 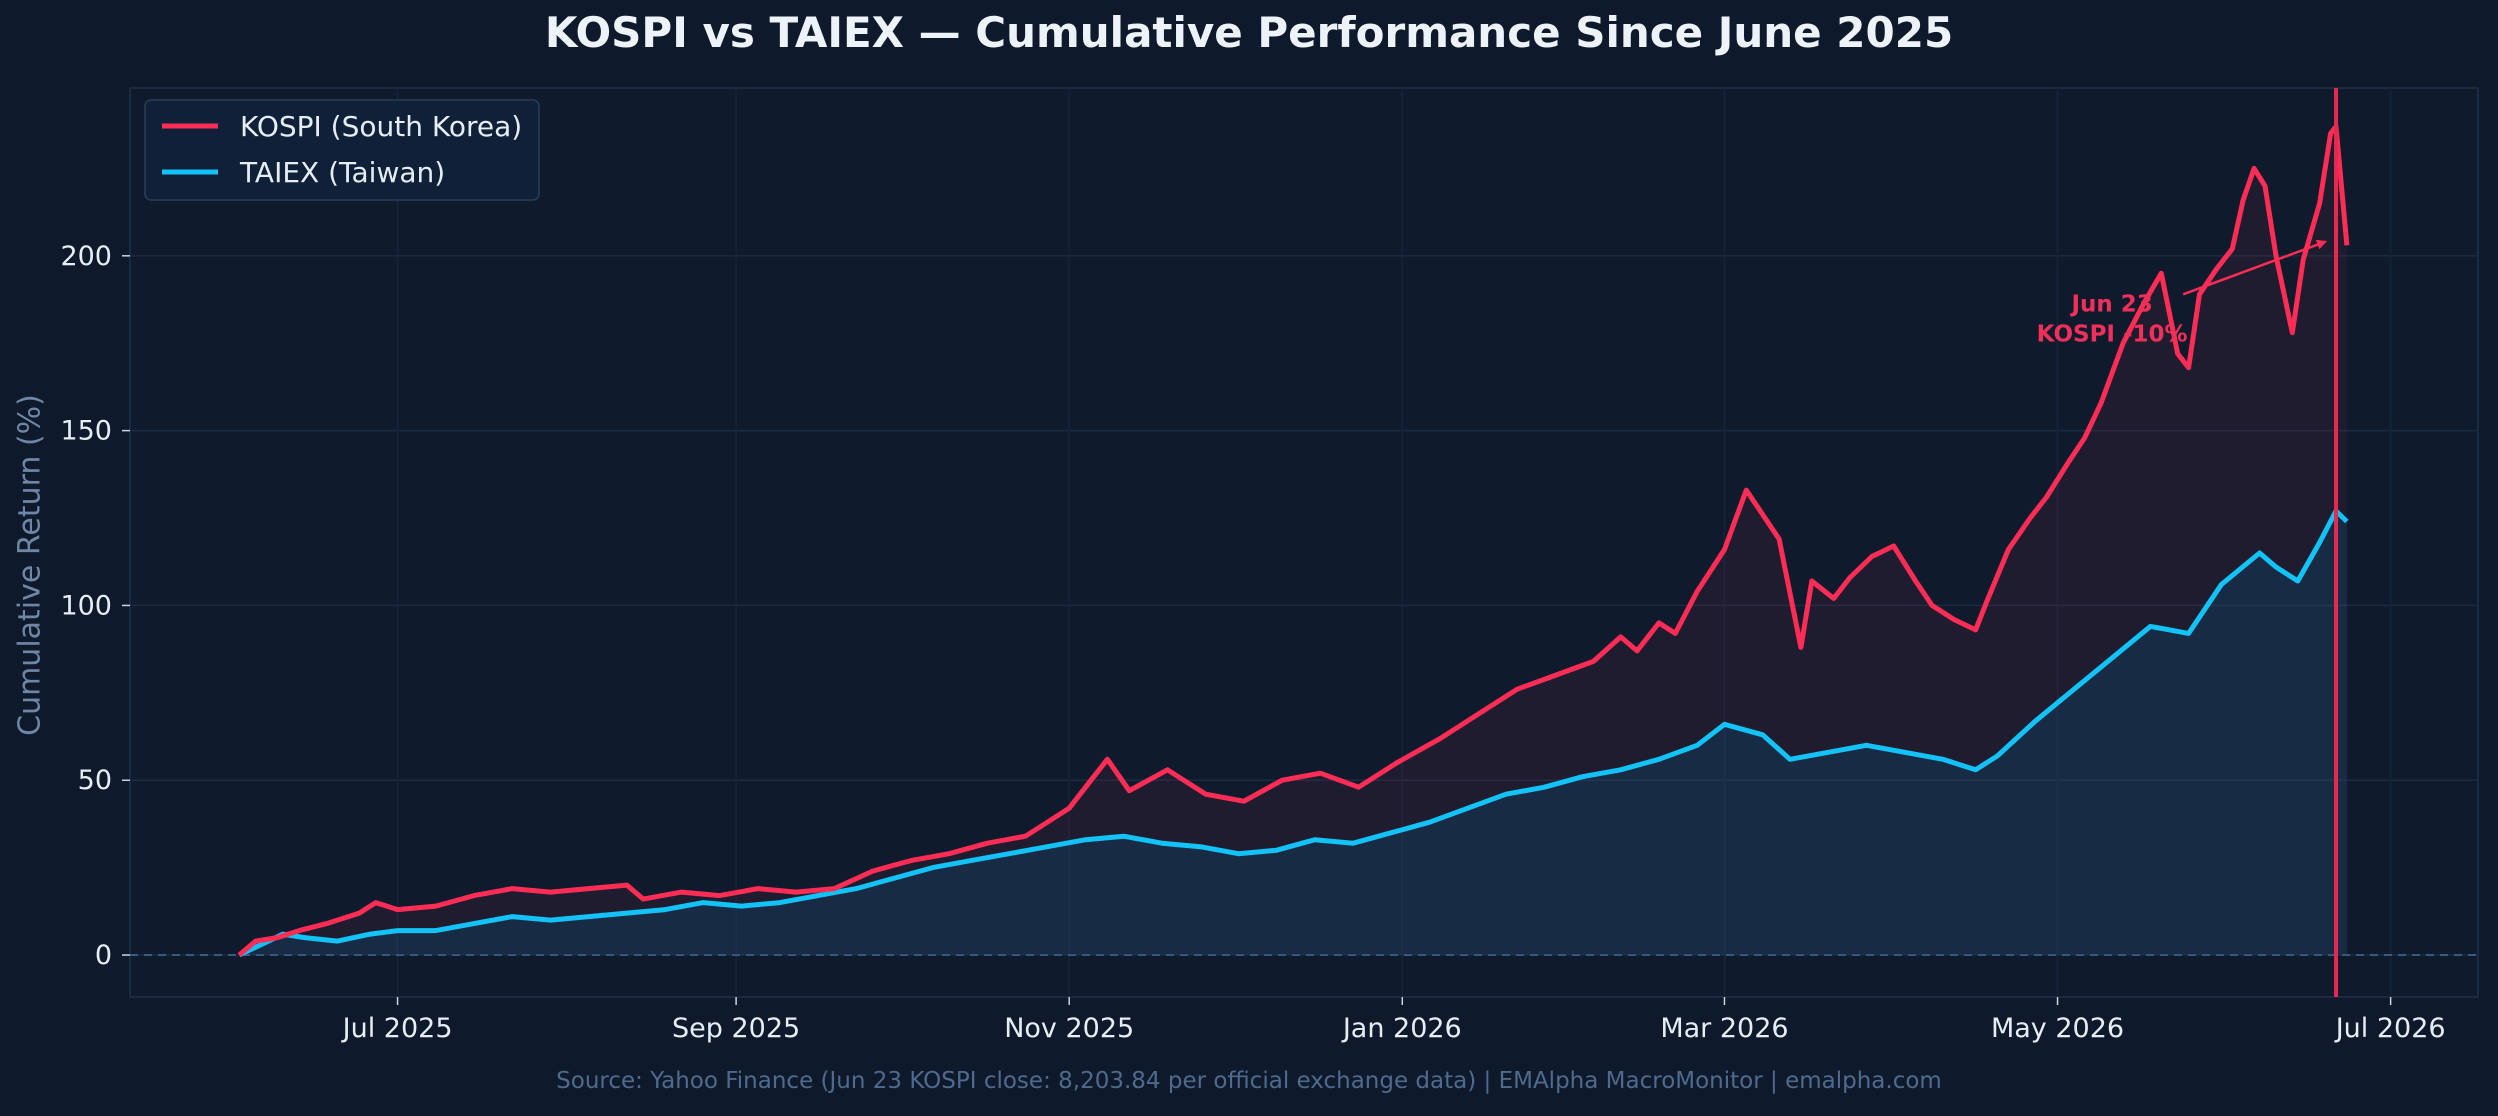 I want to click on y-tick-label: 0, so click(x=103, y=955).